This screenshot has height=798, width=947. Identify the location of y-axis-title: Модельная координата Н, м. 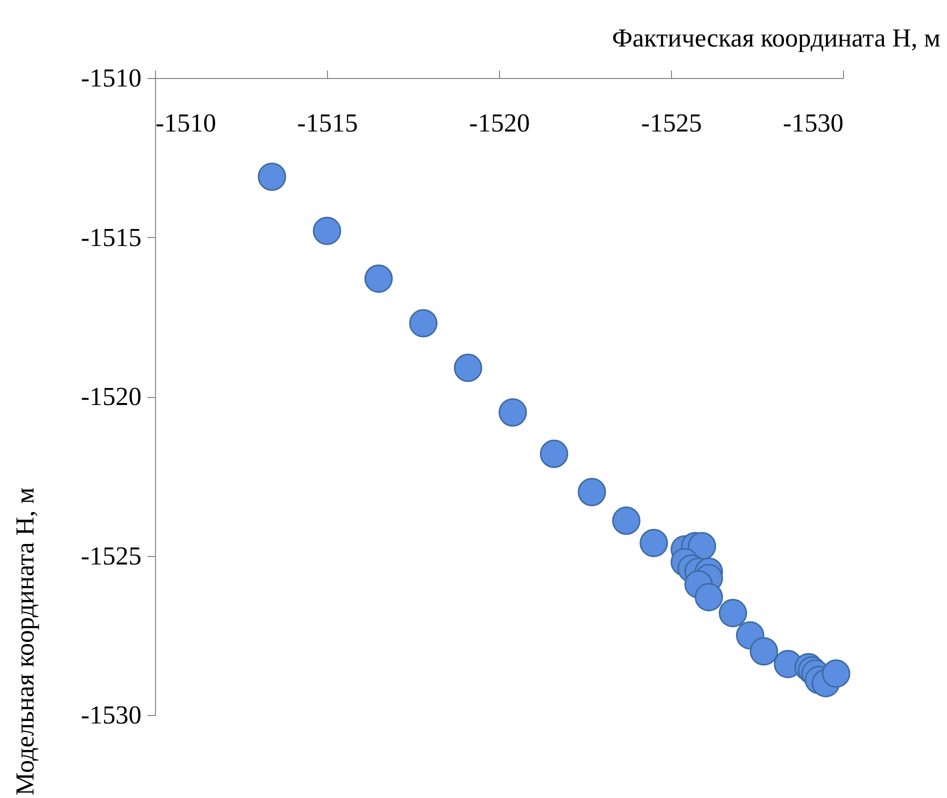
(25, 641).